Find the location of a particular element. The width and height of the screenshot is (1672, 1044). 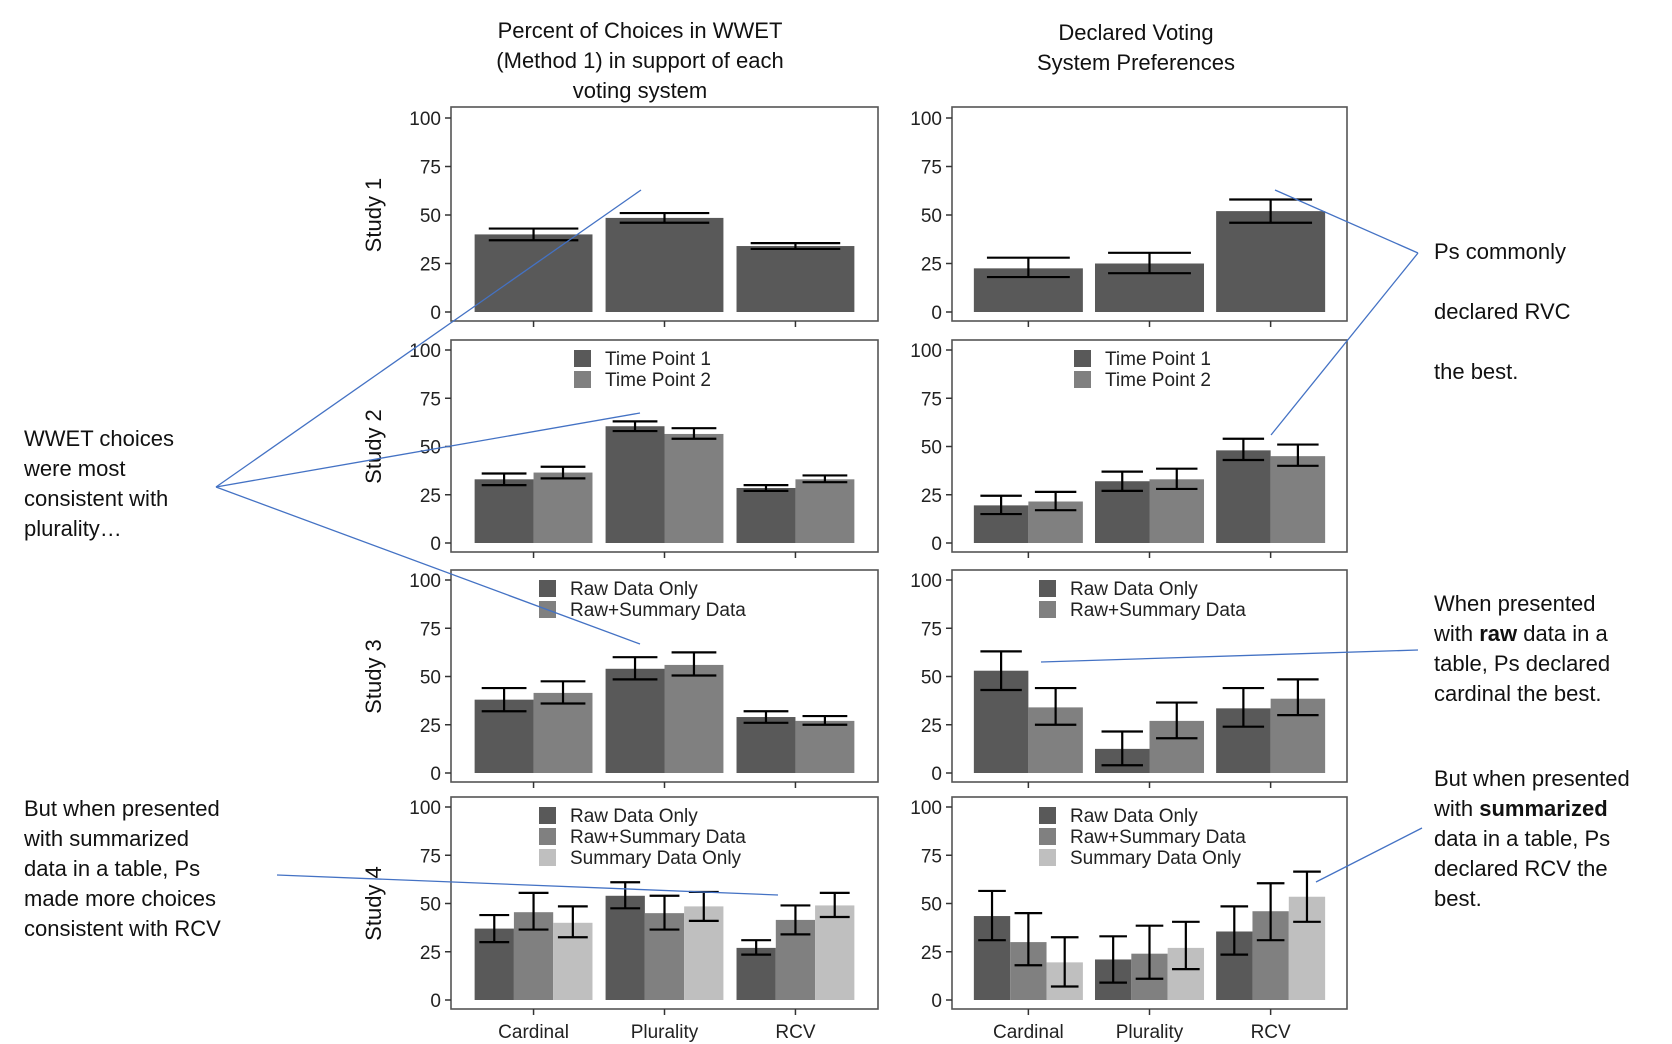

legend-label: Summary Data Only is located at coordinates (1156, 858).